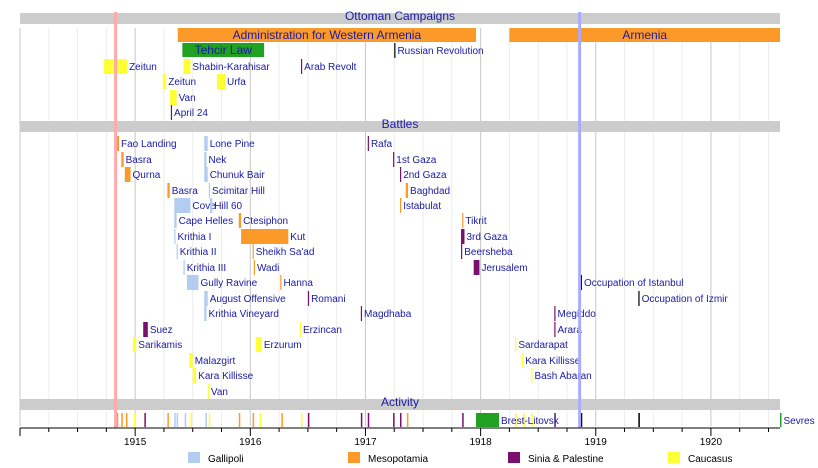 This screenshot has width=818, height=468. What do you see at coordinates (328, 299) in the screenshot?
I see `event-label: Romani` at bounding box center [328, 299].